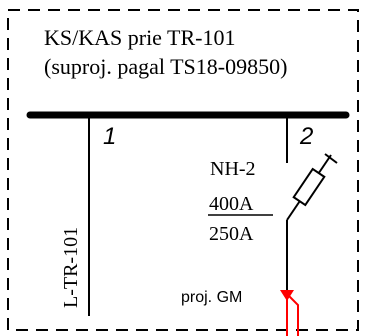 The height and width of the screenshot is (336, 367). I want to click on fuse-type-label: NH-2, so click(233, 169).